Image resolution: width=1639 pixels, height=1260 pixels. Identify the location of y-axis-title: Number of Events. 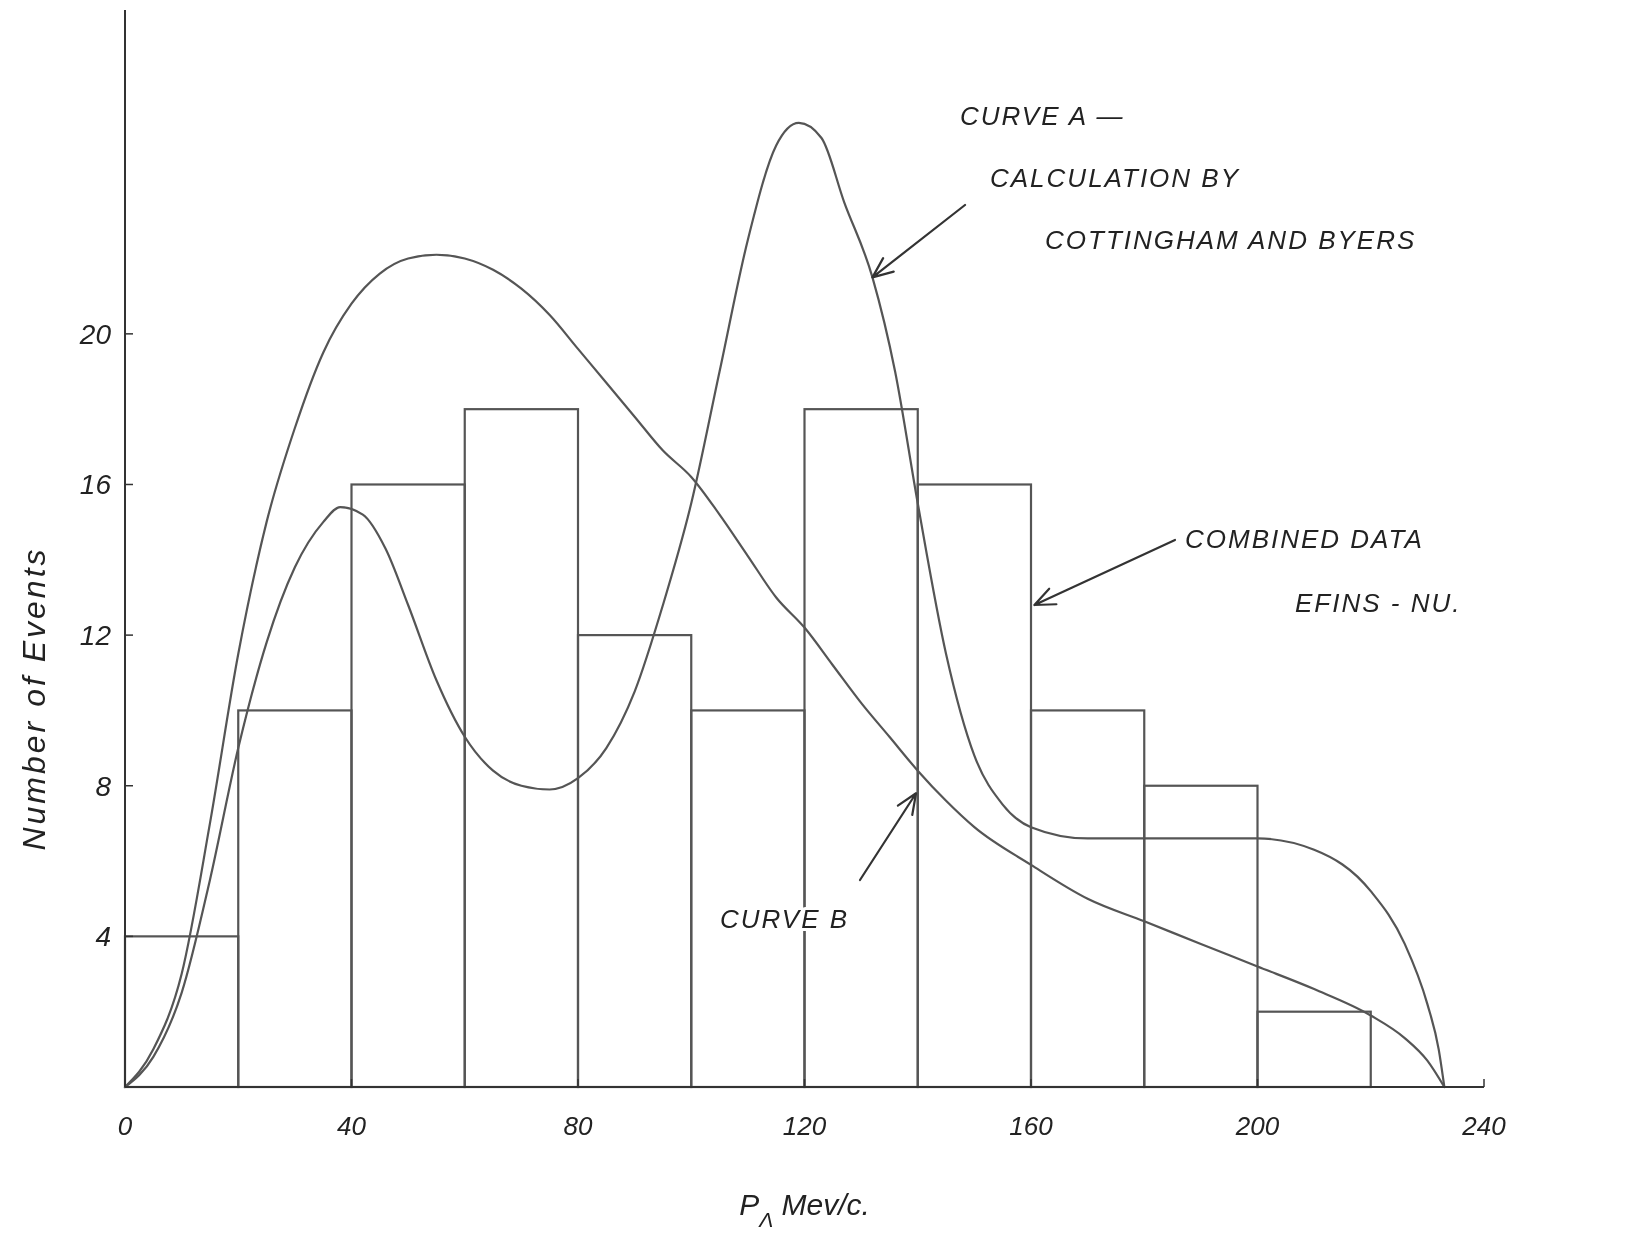
(34, 698).